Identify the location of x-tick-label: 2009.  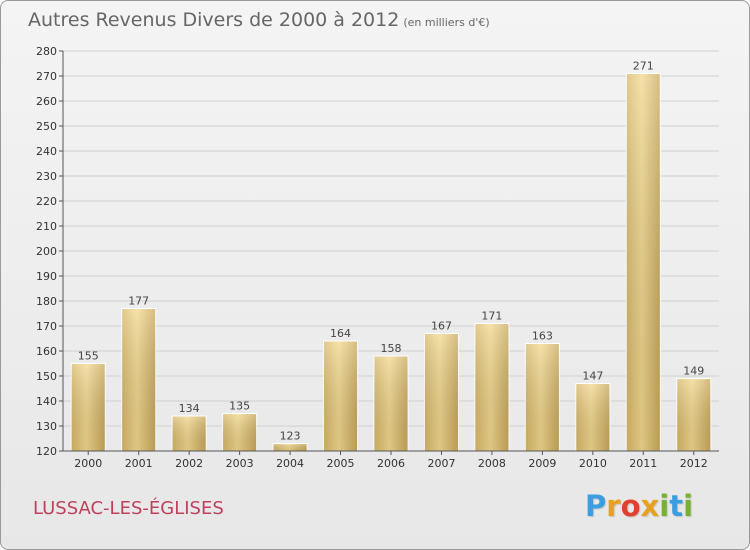
(542, 463).